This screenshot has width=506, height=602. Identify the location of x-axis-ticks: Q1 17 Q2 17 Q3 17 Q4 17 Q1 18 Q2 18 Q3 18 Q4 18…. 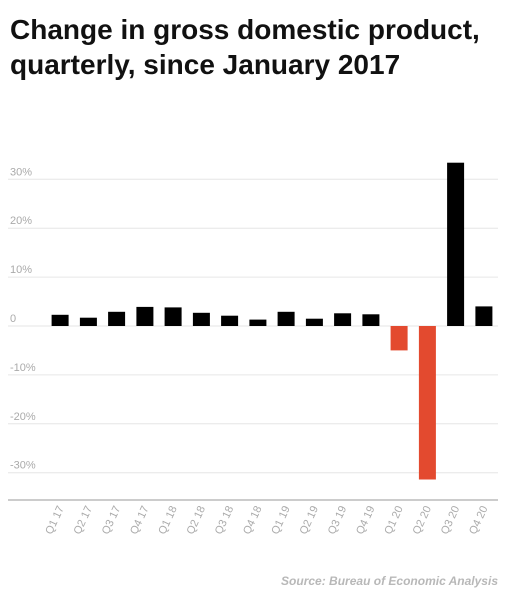
(266, 520).